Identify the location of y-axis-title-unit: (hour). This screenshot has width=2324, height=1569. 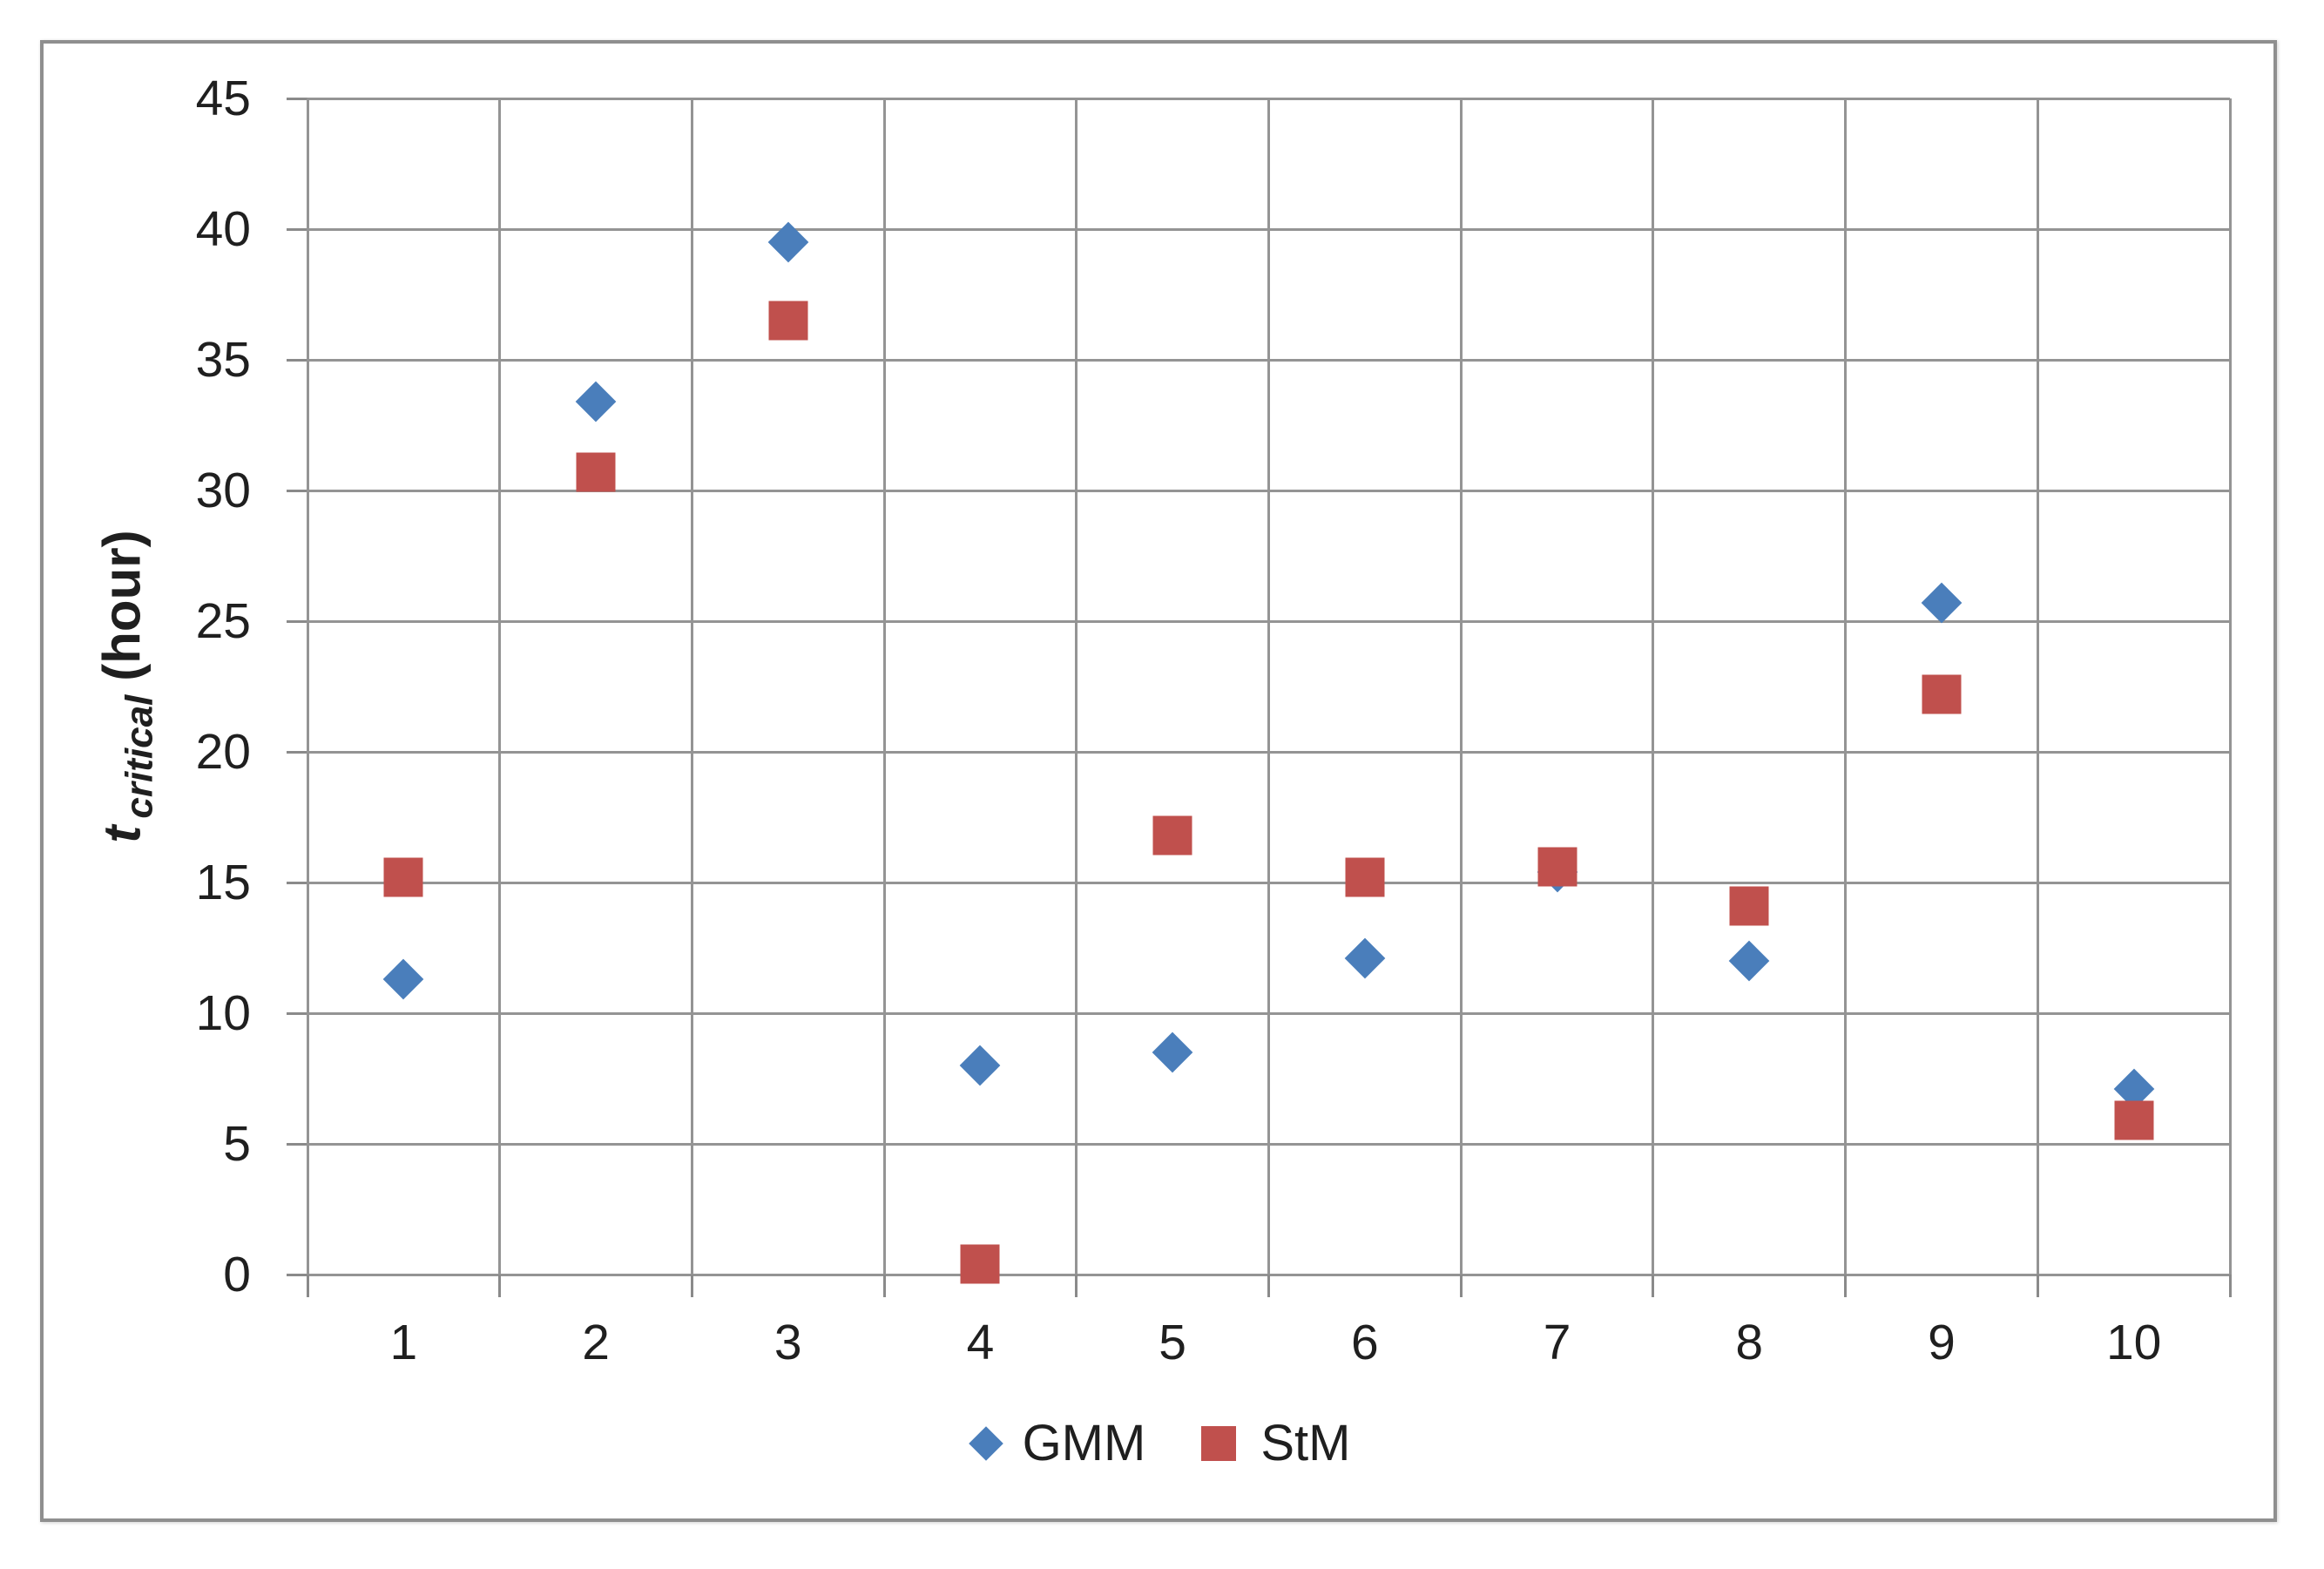
(122, 605).